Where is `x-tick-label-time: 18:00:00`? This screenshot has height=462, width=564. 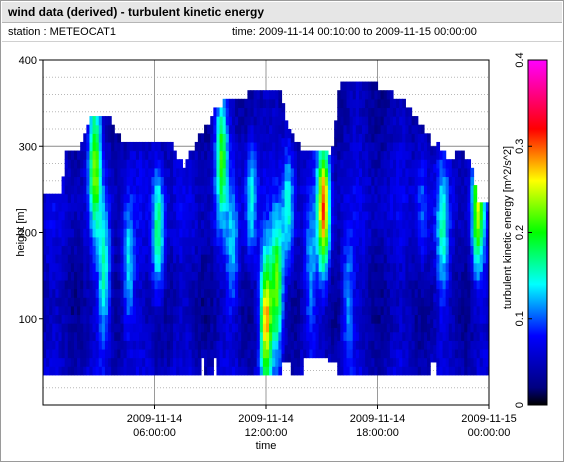 x-tick-label-time: 18:00:00 is located at coordinates (377, 433).